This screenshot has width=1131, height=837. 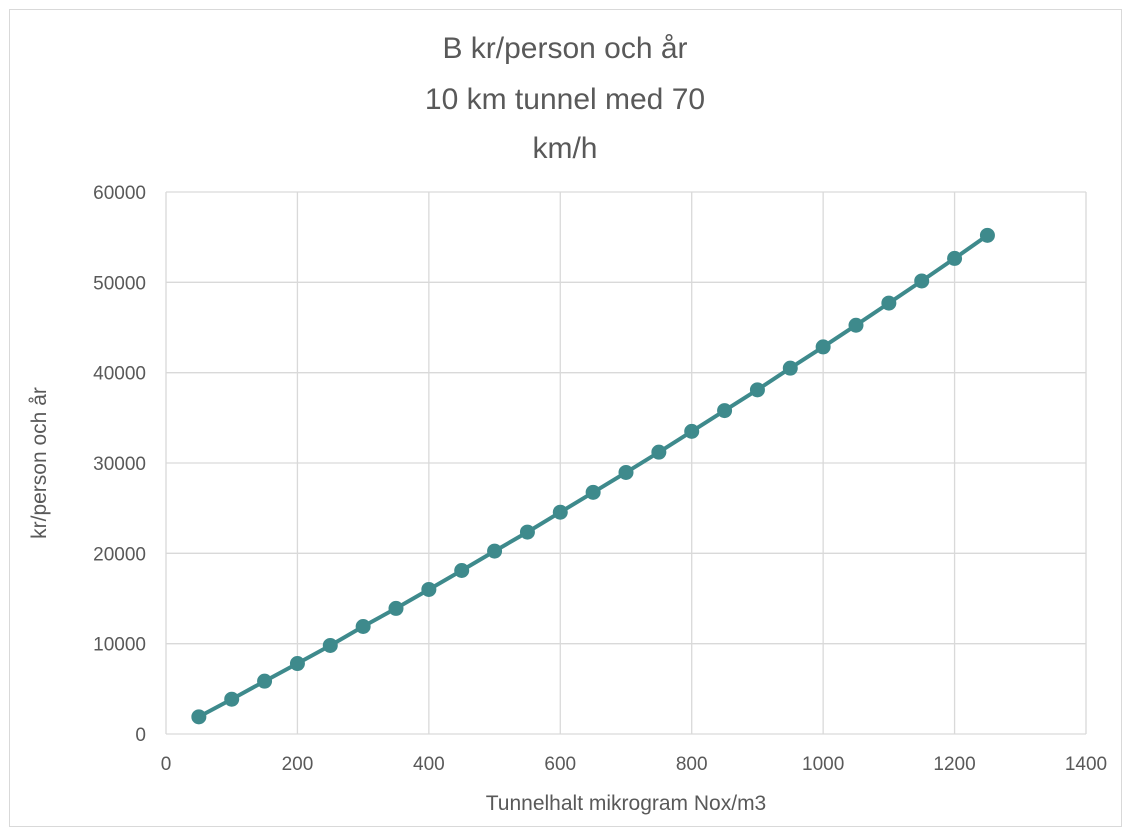 What do you see at coordinates (692, 764) in the screenshot?
I see `x-tick-label: 800` at bounding box center [692, 764].